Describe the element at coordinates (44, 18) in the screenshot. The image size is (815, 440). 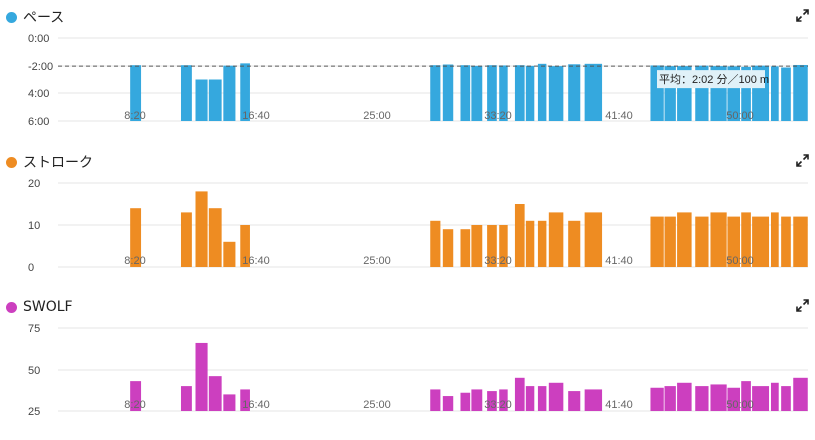
I see `pace-title: ペース` at that location.